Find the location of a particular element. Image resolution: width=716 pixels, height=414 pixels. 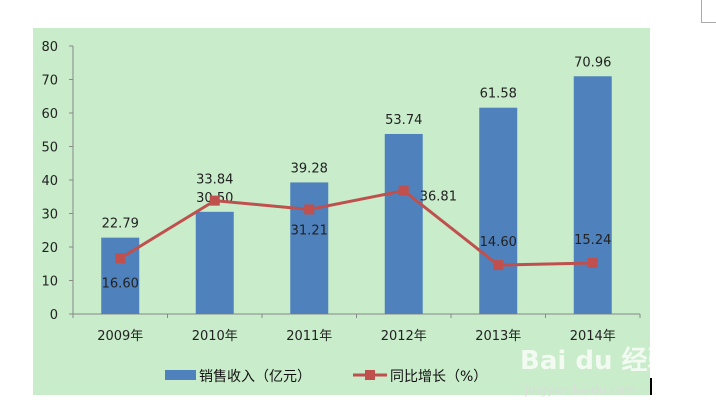

growth-line is located at coordinates (356, 228).